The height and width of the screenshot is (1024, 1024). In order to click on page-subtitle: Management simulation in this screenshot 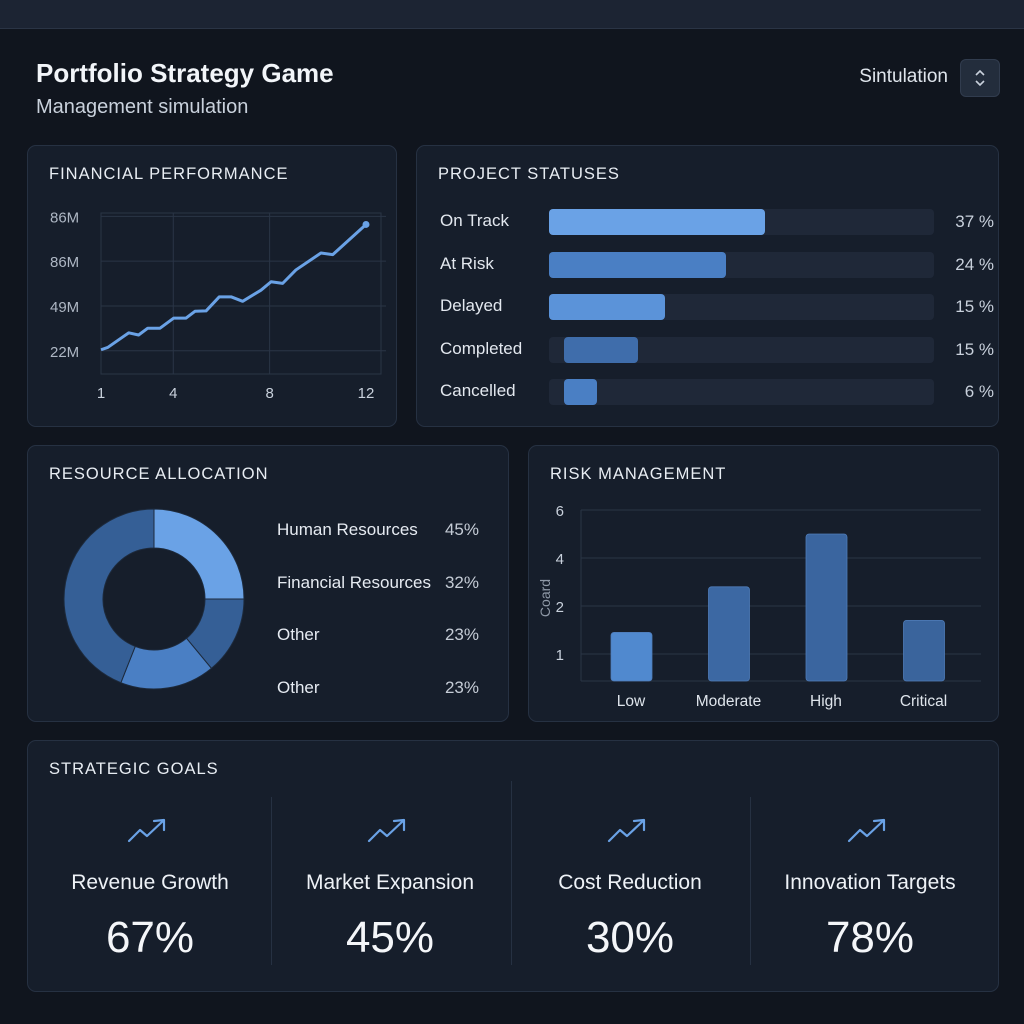, I will do `click(142, 107)`.